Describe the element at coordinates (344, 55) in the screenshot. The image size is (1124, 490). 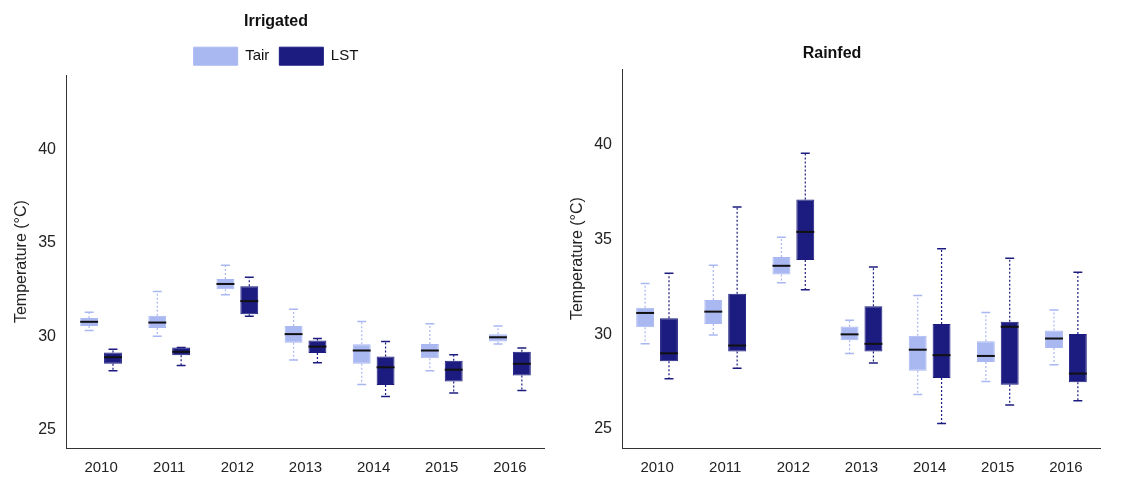
I see `legend-label: LST` at that location.